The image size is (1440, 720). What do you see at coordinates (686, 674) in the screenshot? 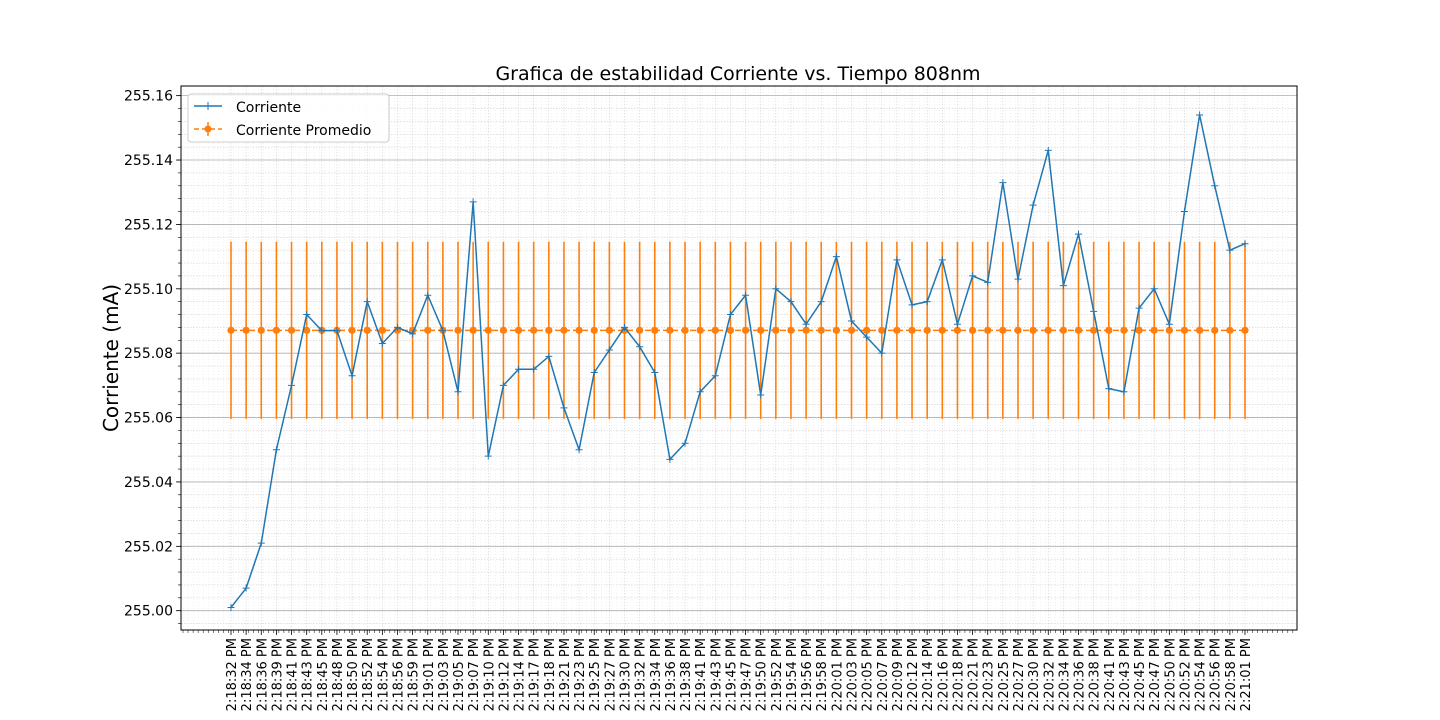
I see `x-tick-label: 2:19:38 PM` at bounding box center [686, 674].